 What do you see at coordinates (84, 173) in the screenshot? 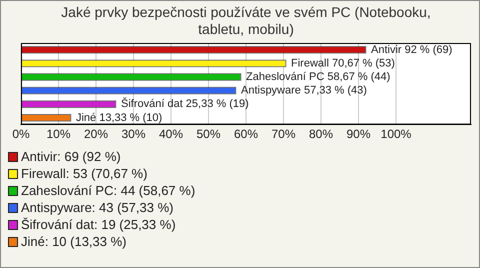
I see `legend-label: Firewall: 53 (70,67 %)` at bounding box center [84, 173].